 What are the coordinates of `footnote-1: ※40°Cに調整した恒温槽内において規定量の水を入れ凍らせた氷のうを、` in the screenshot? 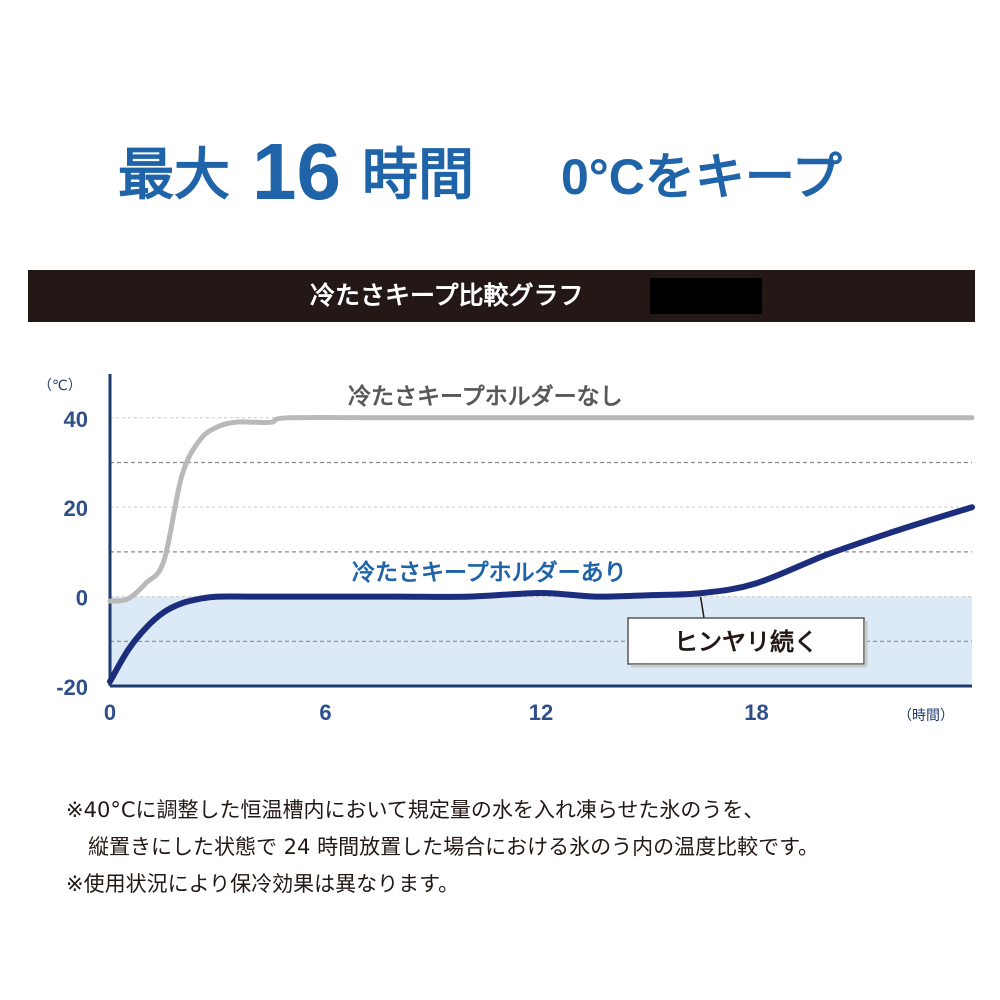 It's located at (415, 810).